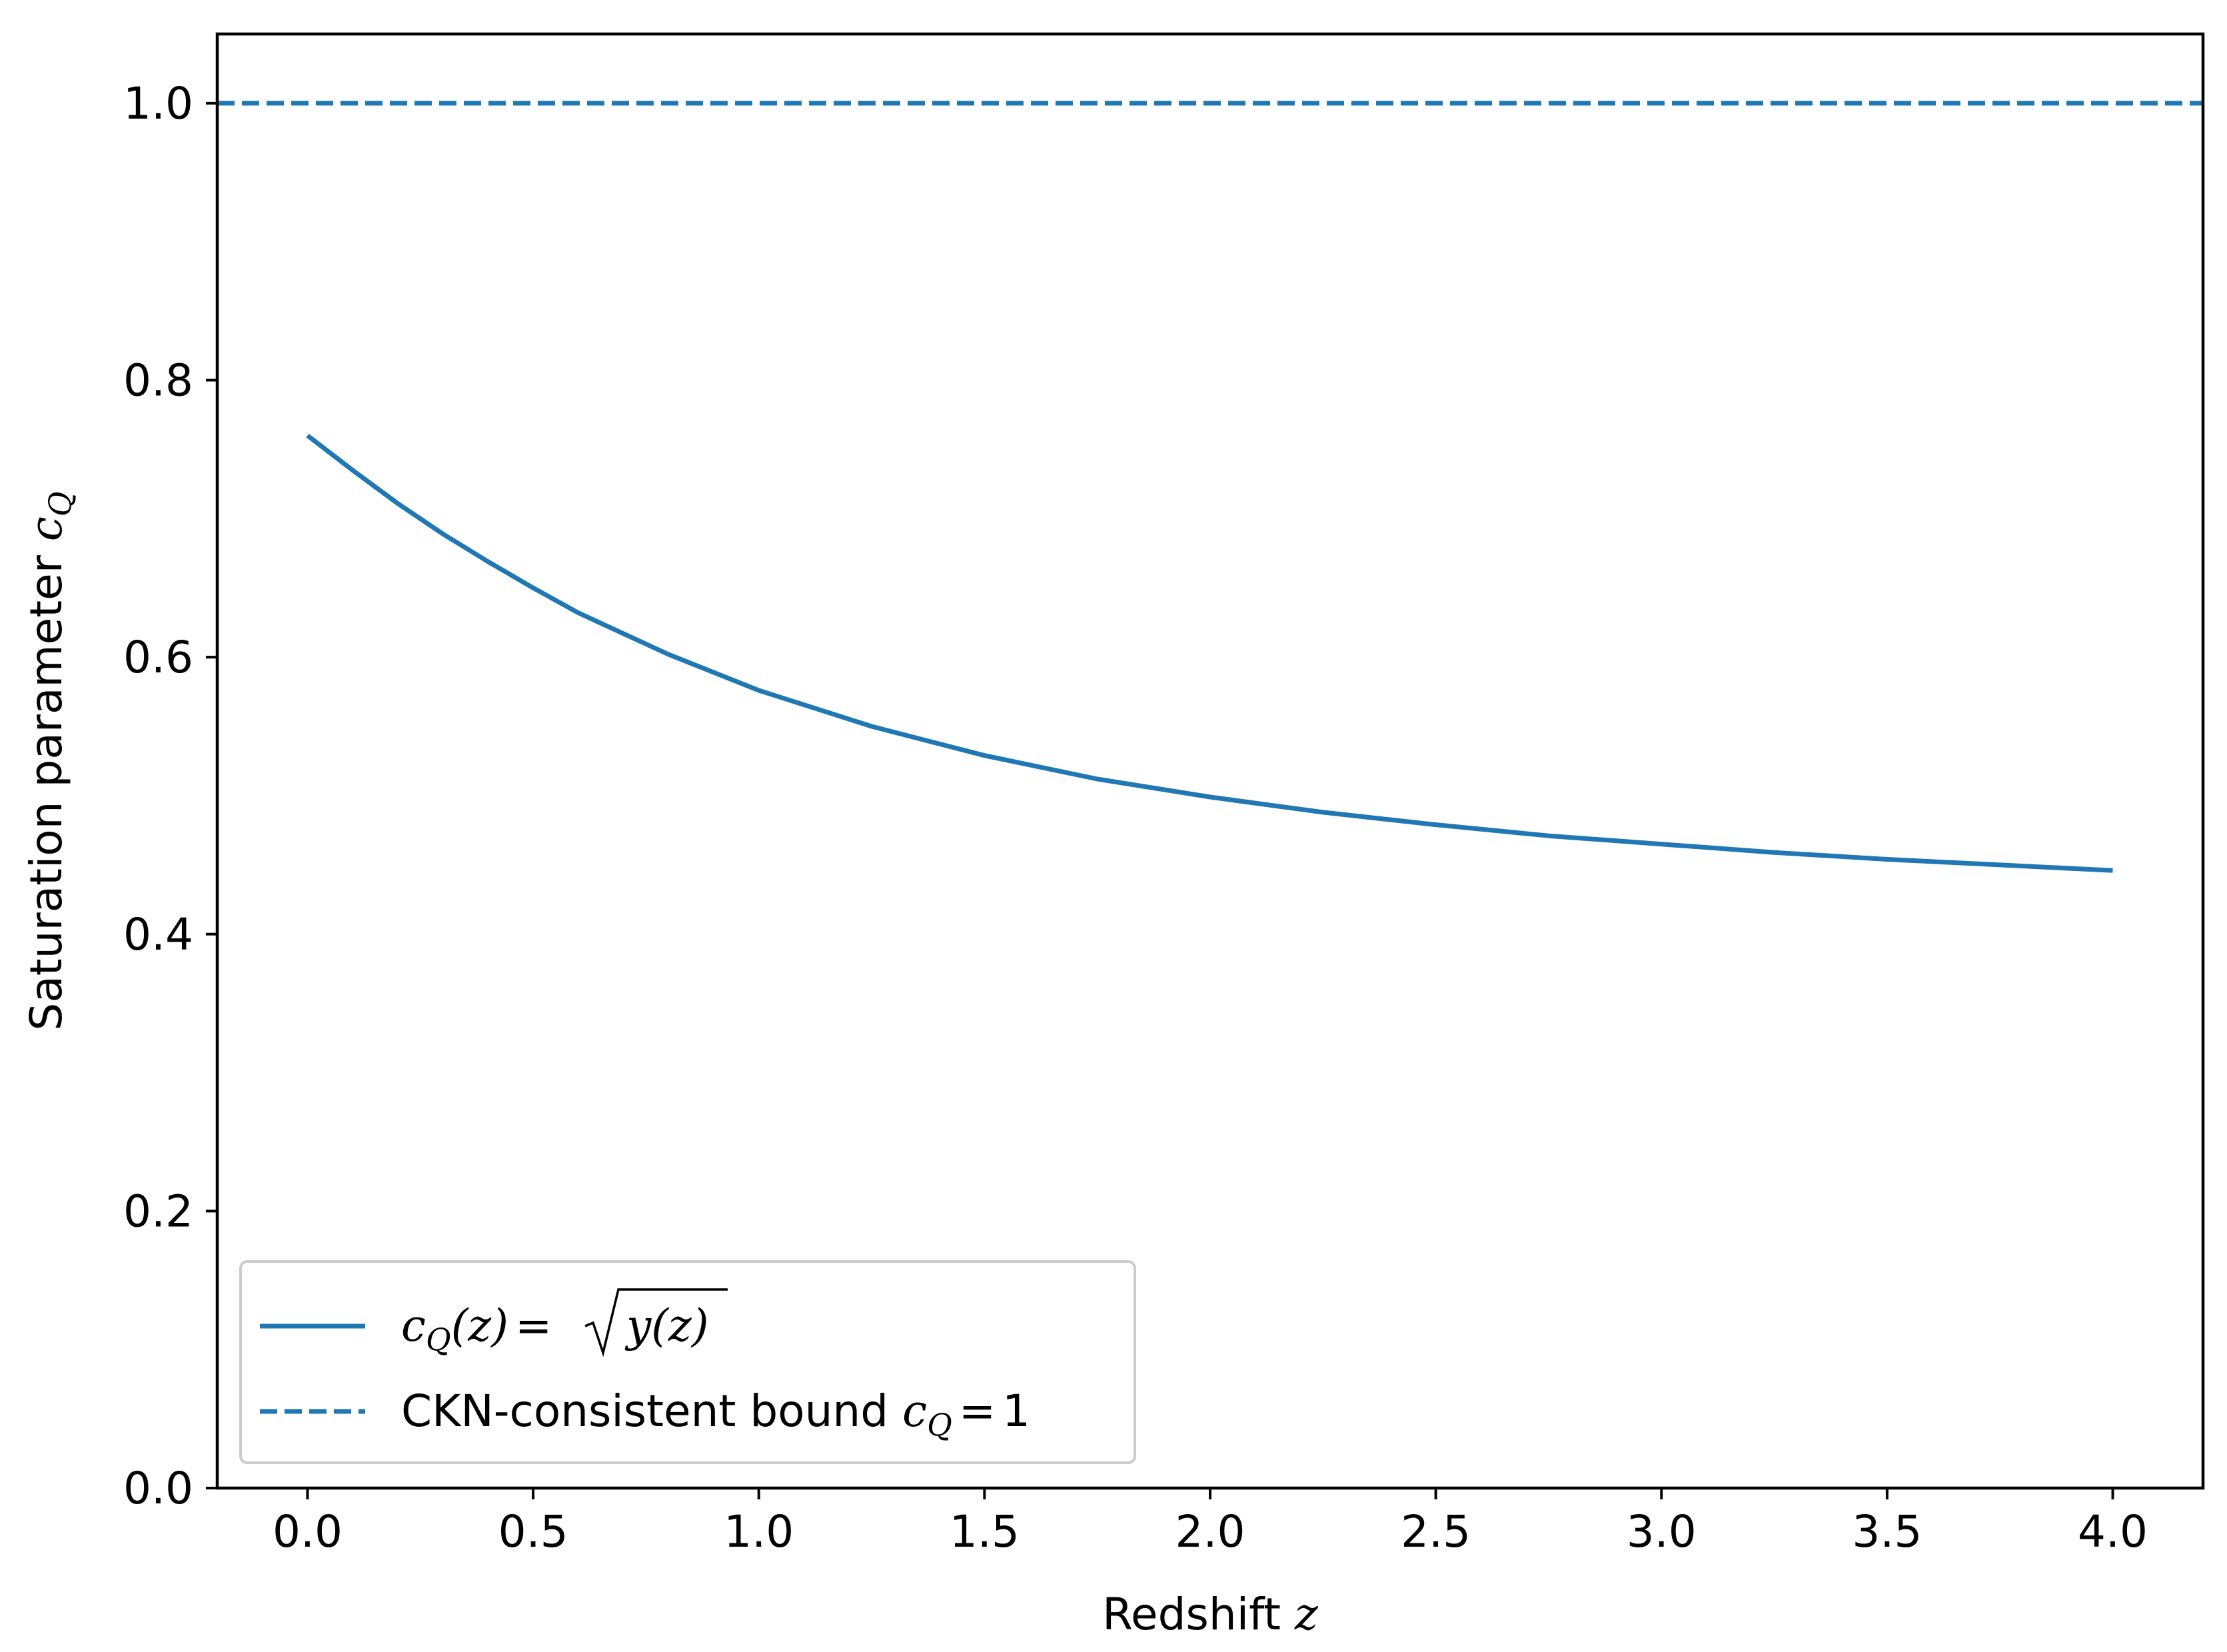  What do you see at coordinates (1436, 1531) in the screenshot?
I see `x-tick-label: 2.5` at bounding box center [1436, 1531].